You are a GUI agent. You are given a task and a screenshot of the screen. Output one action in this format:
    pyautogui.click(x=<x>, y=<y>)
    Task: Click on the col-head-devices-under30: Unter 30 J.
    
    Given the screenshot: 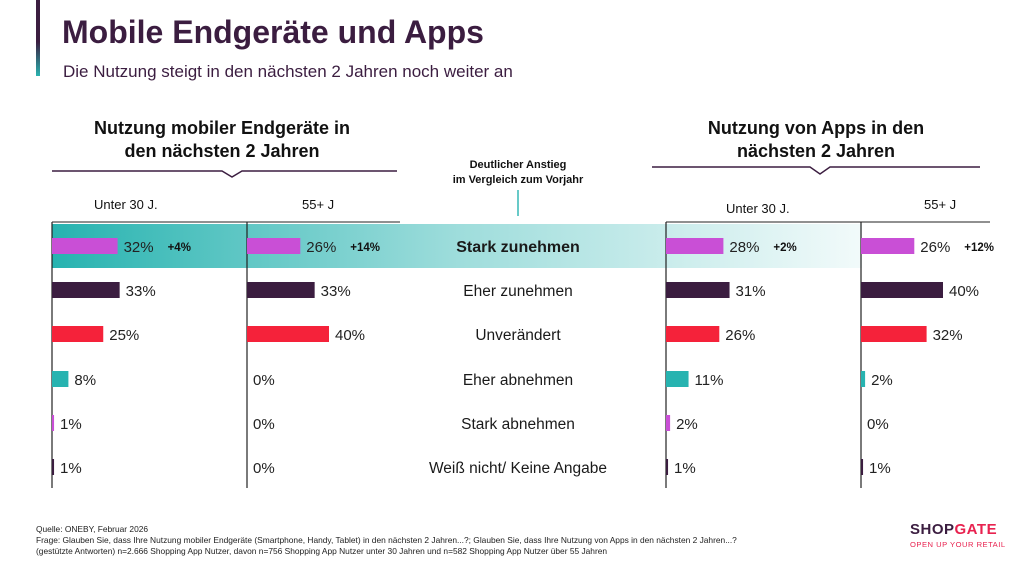 What is the action you would take?
    pyautogui.click(x=126, y=204)
    